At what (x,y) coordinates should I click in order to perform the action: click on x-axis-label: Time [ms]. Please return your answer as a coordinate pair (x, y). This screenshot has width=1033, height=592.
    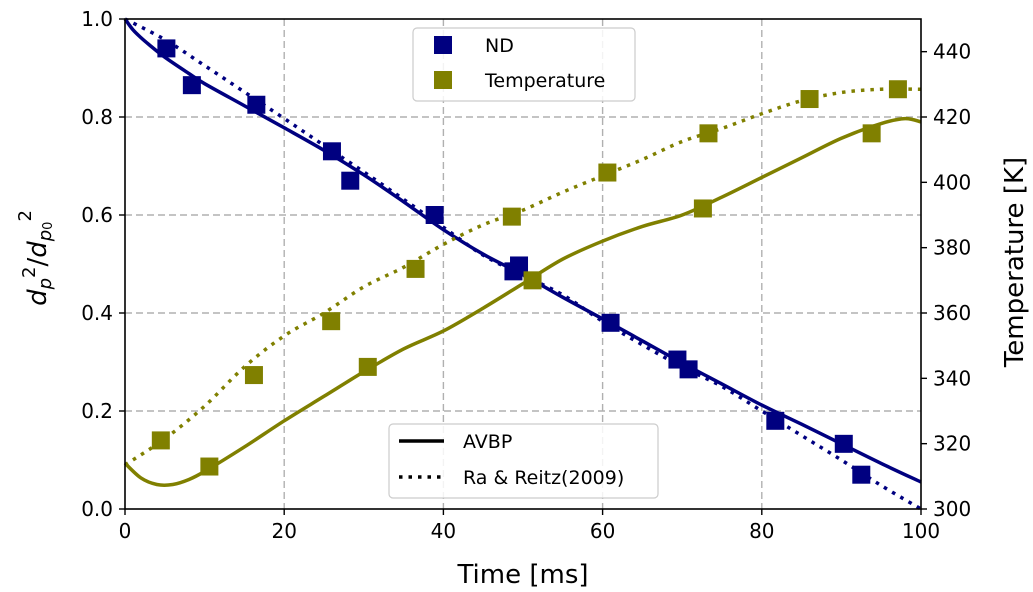
    Looking at the image, I should click on (522, 575).